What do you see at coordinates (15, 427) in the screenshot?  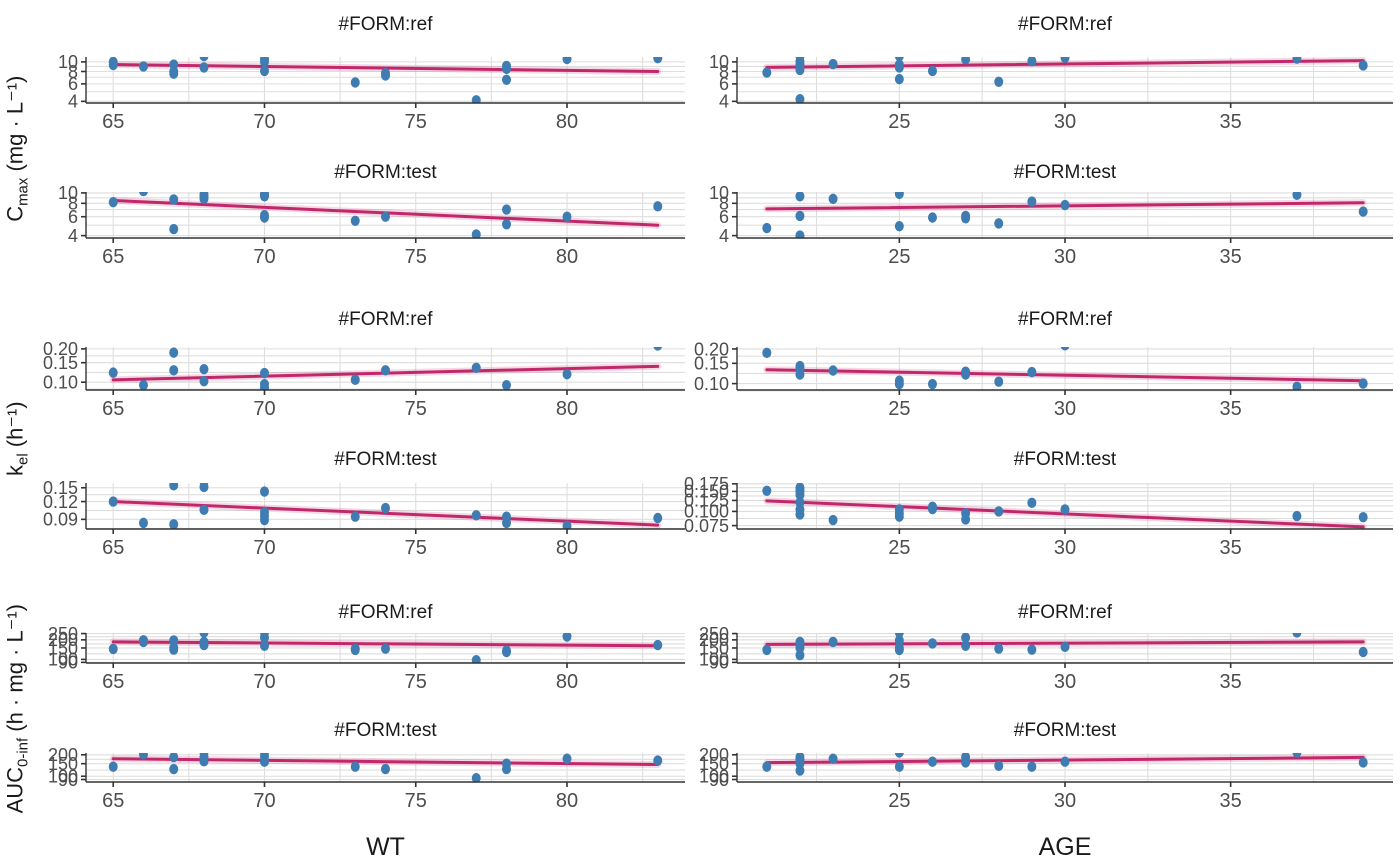 I see `y-axis-label-unit: (h⁻¹)` at bounding box center [15, 427].